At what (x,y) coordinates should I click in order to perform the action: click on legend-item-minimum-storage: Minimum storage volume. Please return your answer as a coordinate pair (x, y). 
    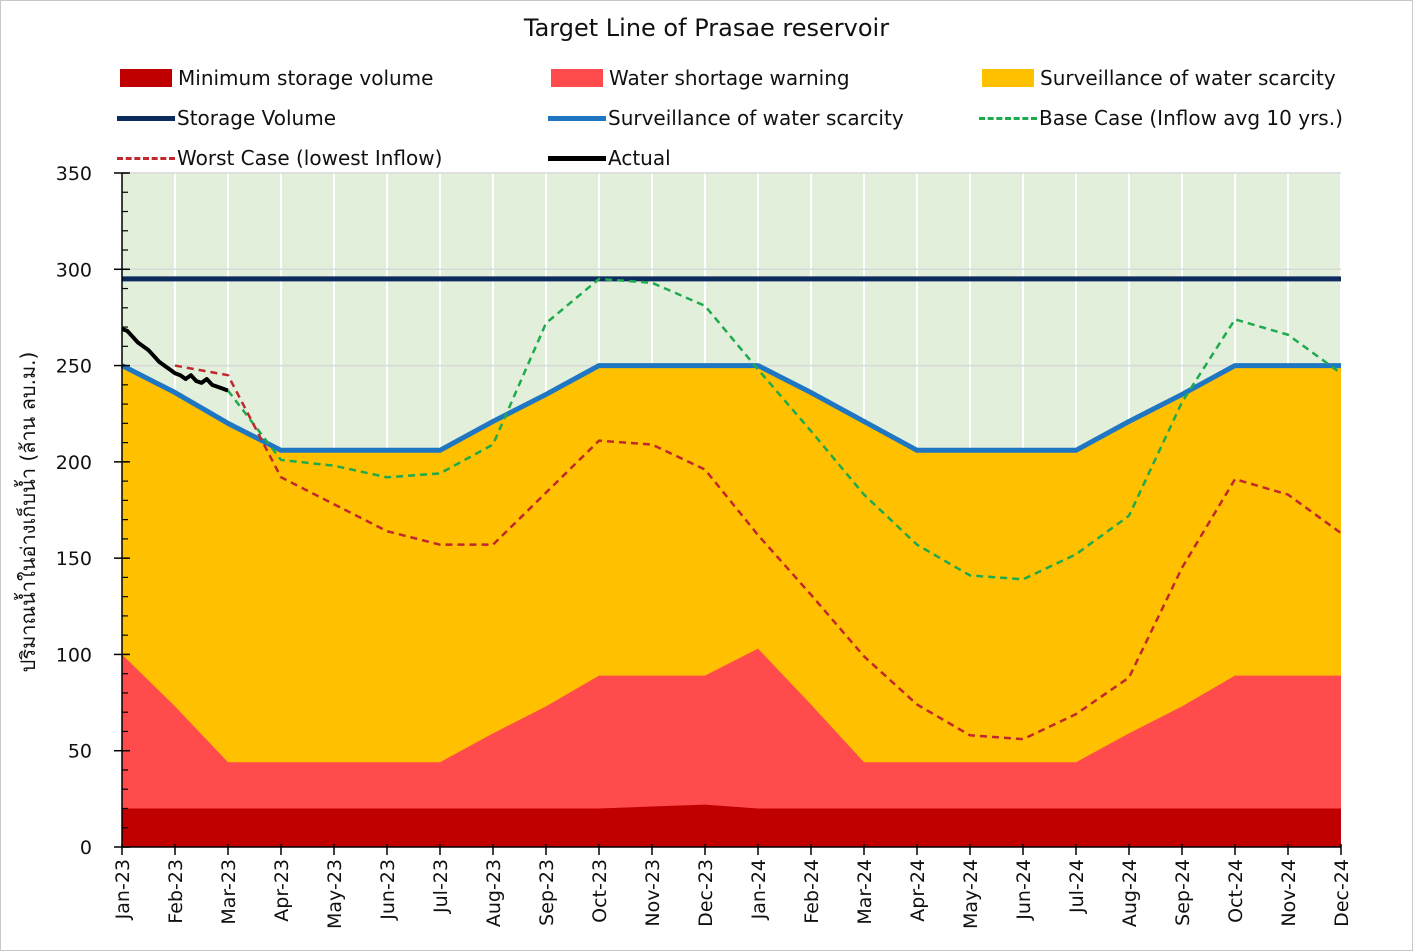
    Looking at the image, I should click on (276, 78).